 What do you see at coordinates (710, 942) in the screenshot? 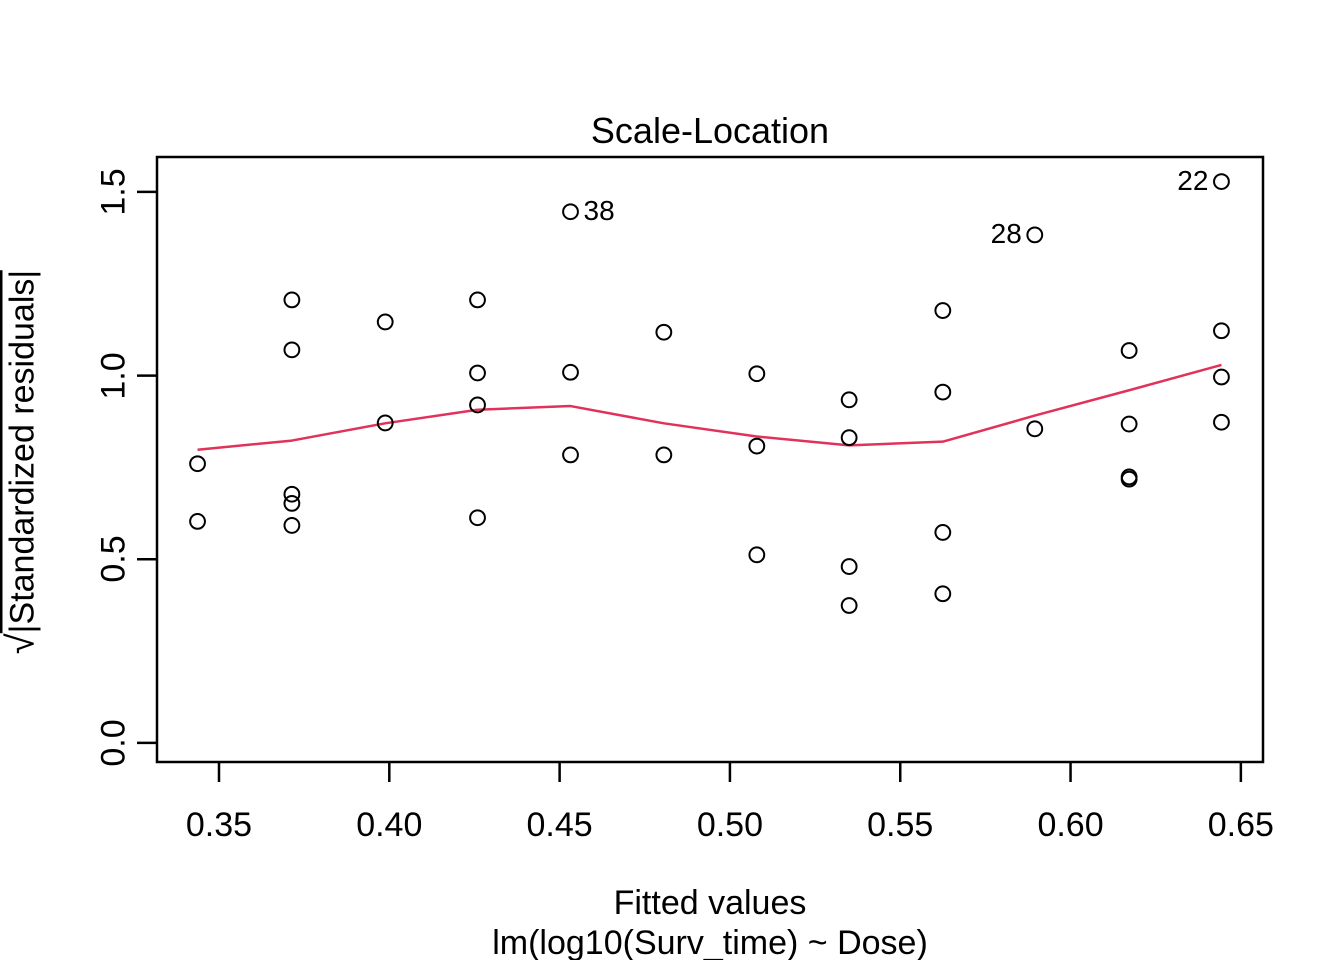
I see `x-axis-model-sublabel: lm(log10(Surv_time) ~ Dose)` at bounding box center [710, 942].